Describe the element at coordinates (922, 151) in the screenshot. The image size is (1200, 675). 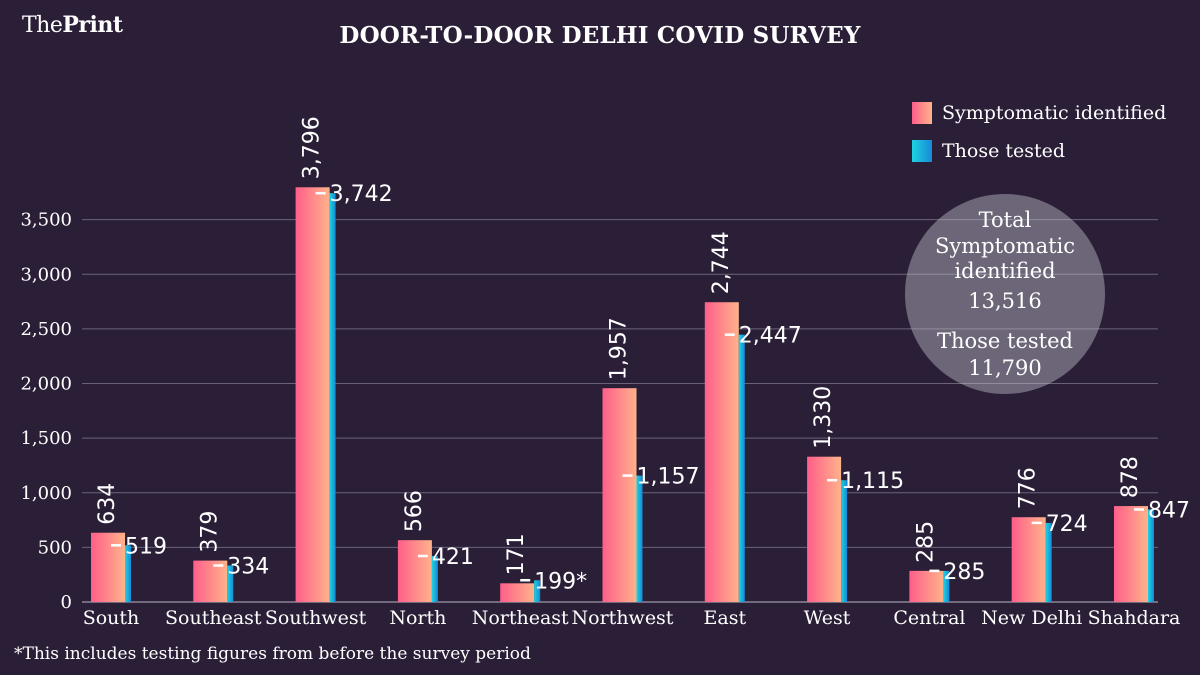
I see `legend-swatch-tested` at that location.